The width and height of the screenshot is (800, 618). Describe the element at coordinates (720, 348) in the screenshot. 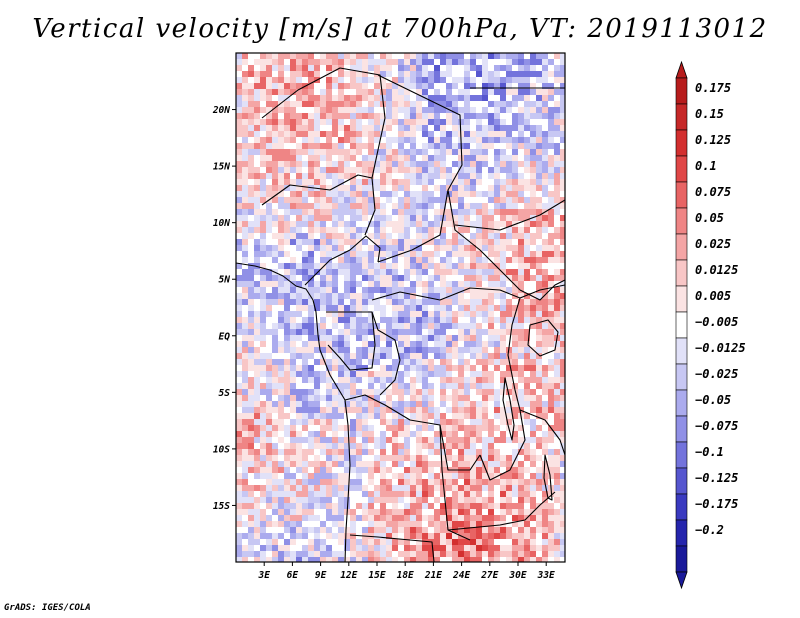

I see `colorbar-label: −0.0125` at that location.